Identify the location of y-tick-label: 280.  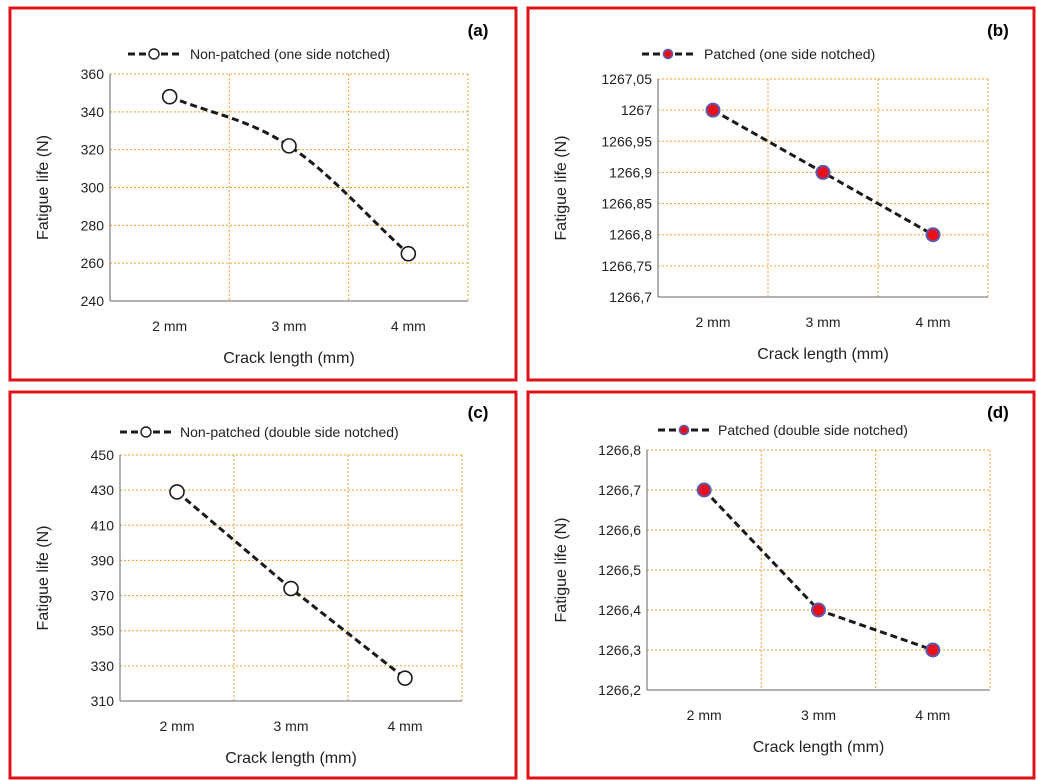
(93, 225).